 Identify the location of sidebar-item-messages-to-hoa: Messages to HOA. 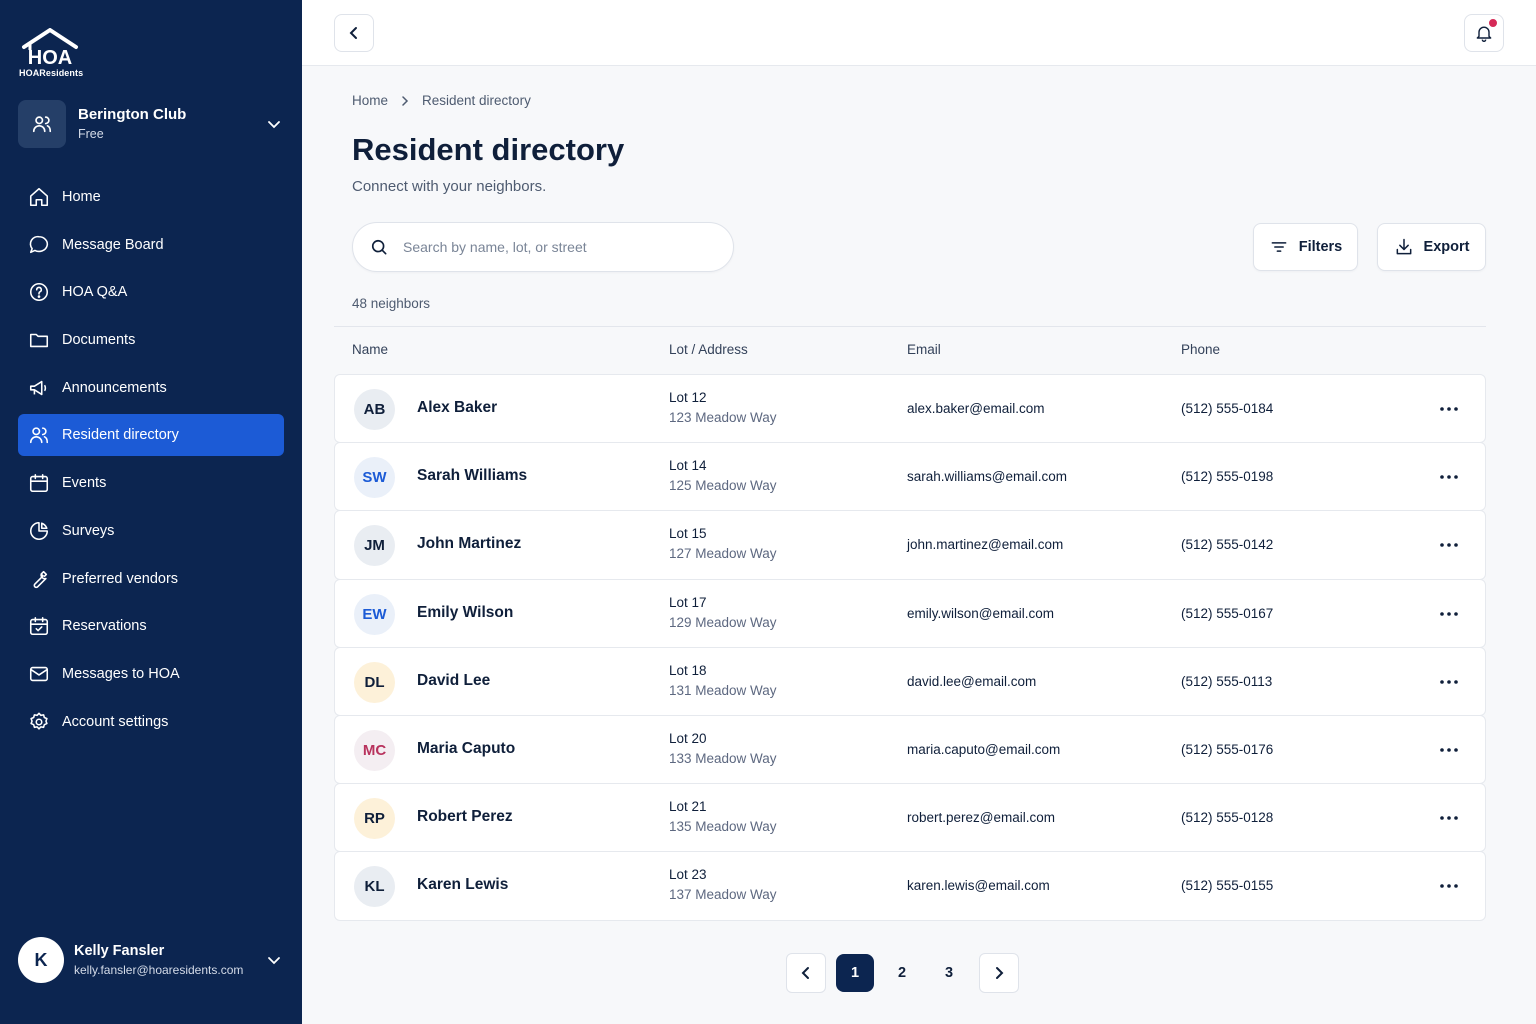
(151, 674).